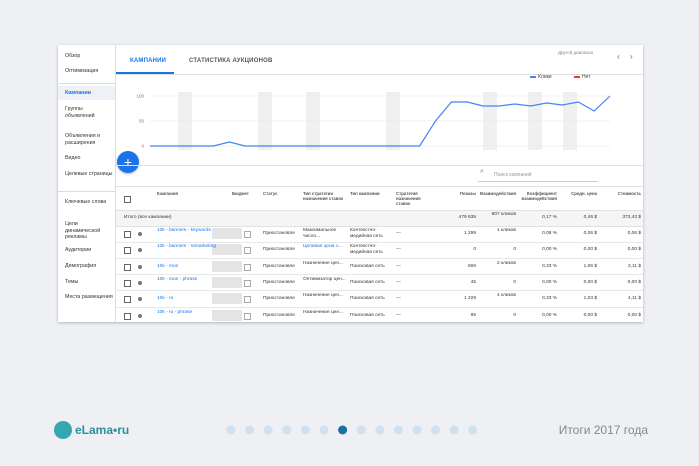  What do you see at coordinates (498, 193) in the screenshot?
I see `table-cell: Взаимодействия` at bounding box center [498, 193].